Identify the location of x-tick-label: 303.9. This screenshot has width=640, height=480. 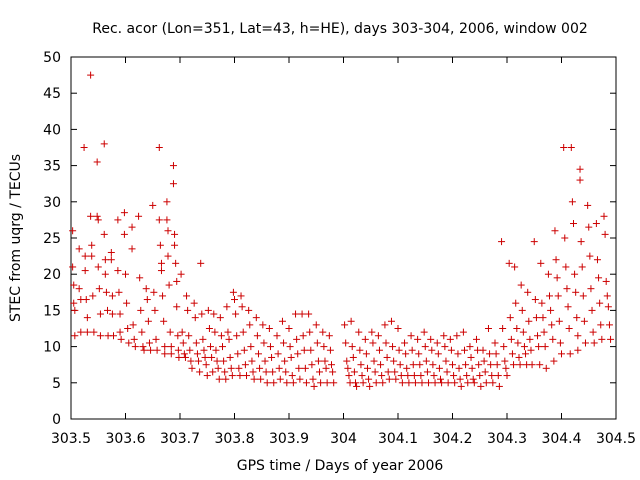
(289, 439).